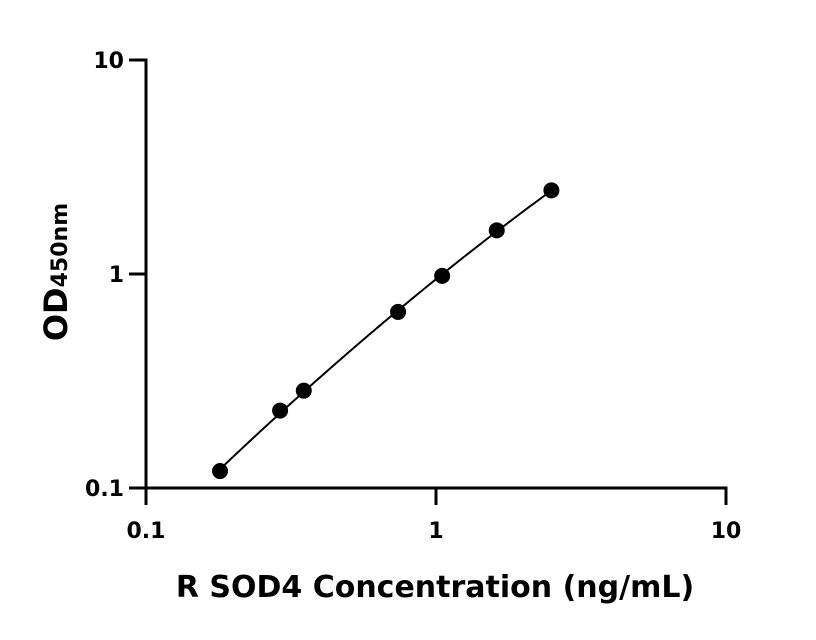  I want to click on y-axis-title: OD450nm, so click(56, 272).